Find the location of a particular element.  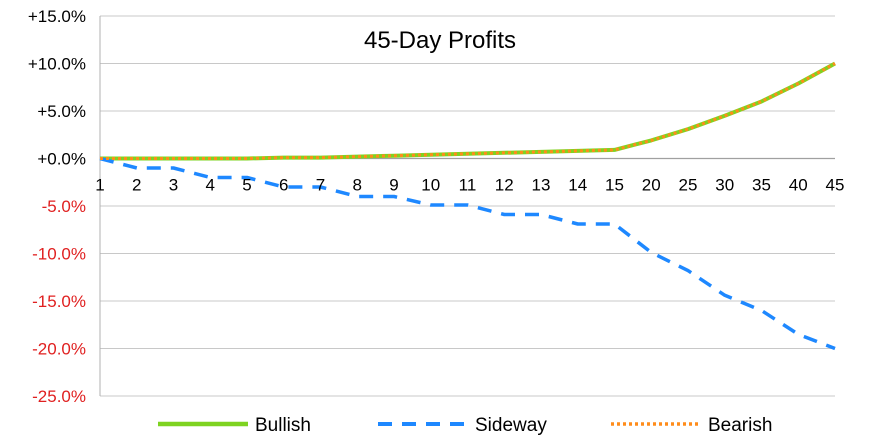

y-tick-label: +15.0% is located at coordinates (57, 16).